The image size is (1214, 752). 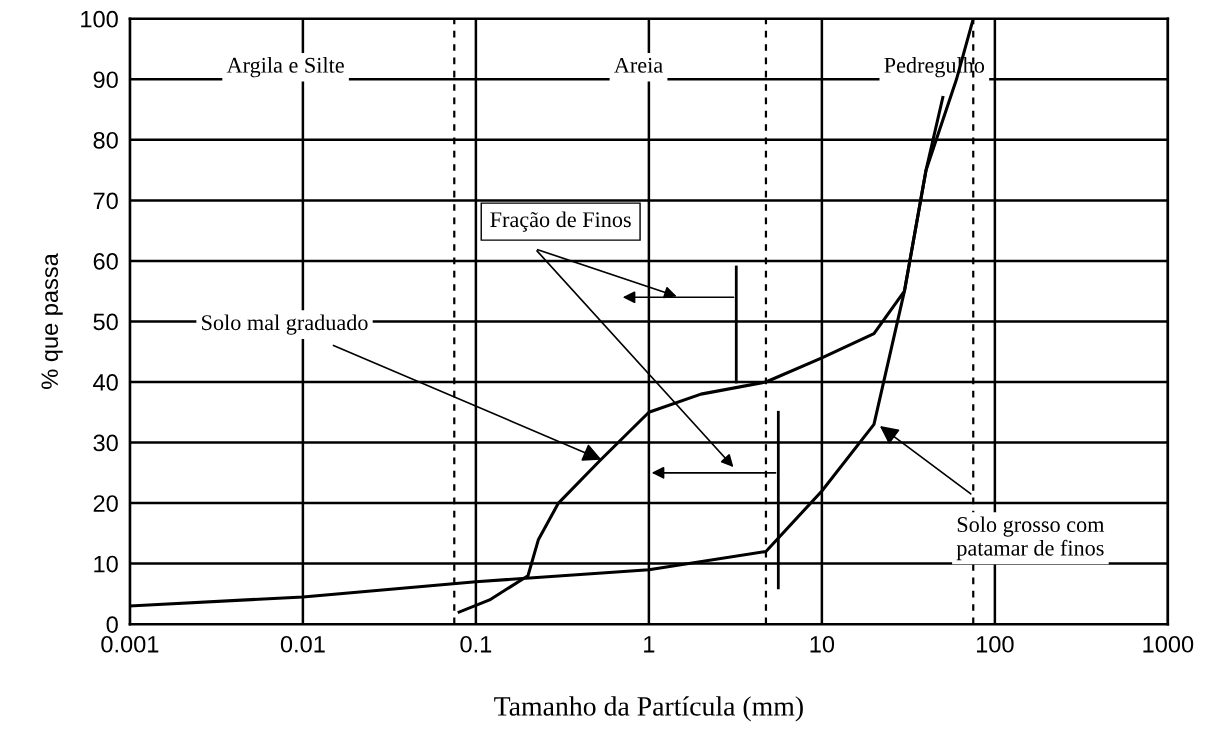 I want to click on y-tick-label: 80, so click(x=105, y=140).